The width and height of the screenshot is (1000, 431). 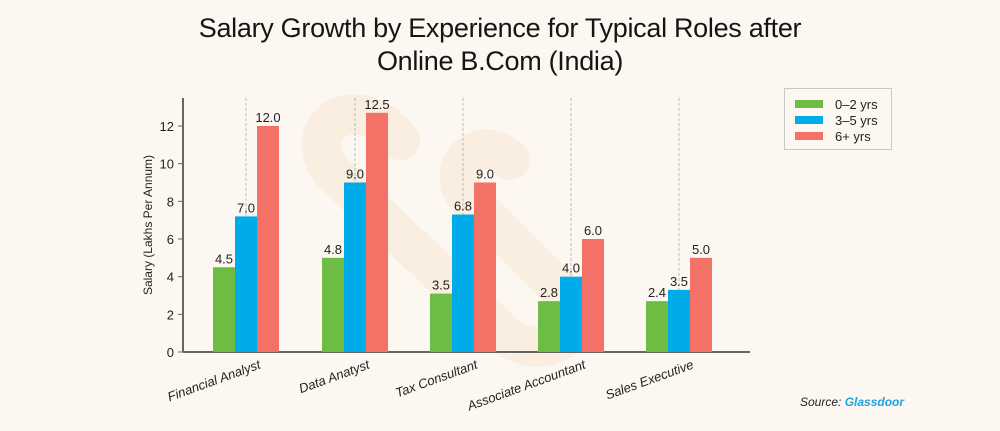 I want to click on legend-item: 3–5 yrs, so click(x=836, y=120).